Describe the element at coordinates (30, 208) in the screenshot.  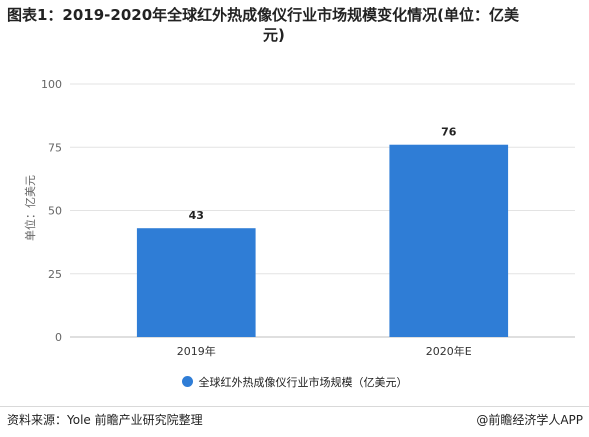
I see `y-axis-label: 单位：亿美元` at that location.